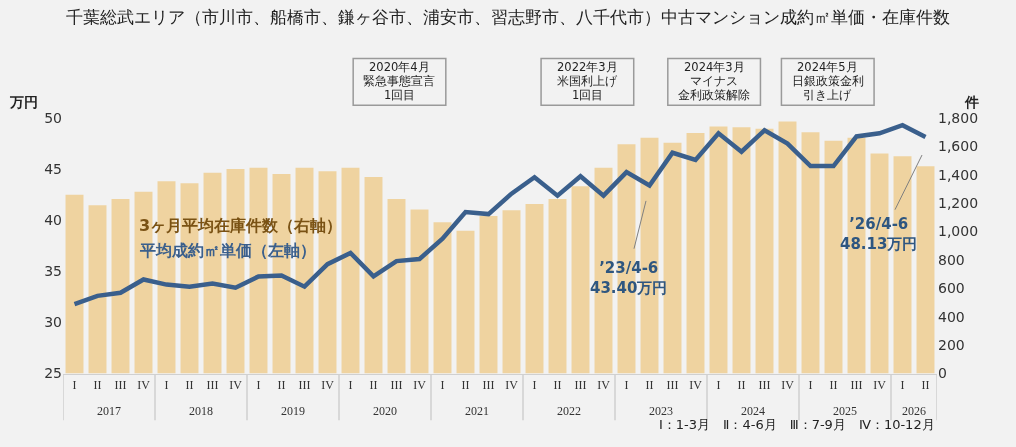 The image size is (1016, 447). Describe the element at coordinates (53, 220) in the screenshot. I see `y-tick-label: 40` at that location.